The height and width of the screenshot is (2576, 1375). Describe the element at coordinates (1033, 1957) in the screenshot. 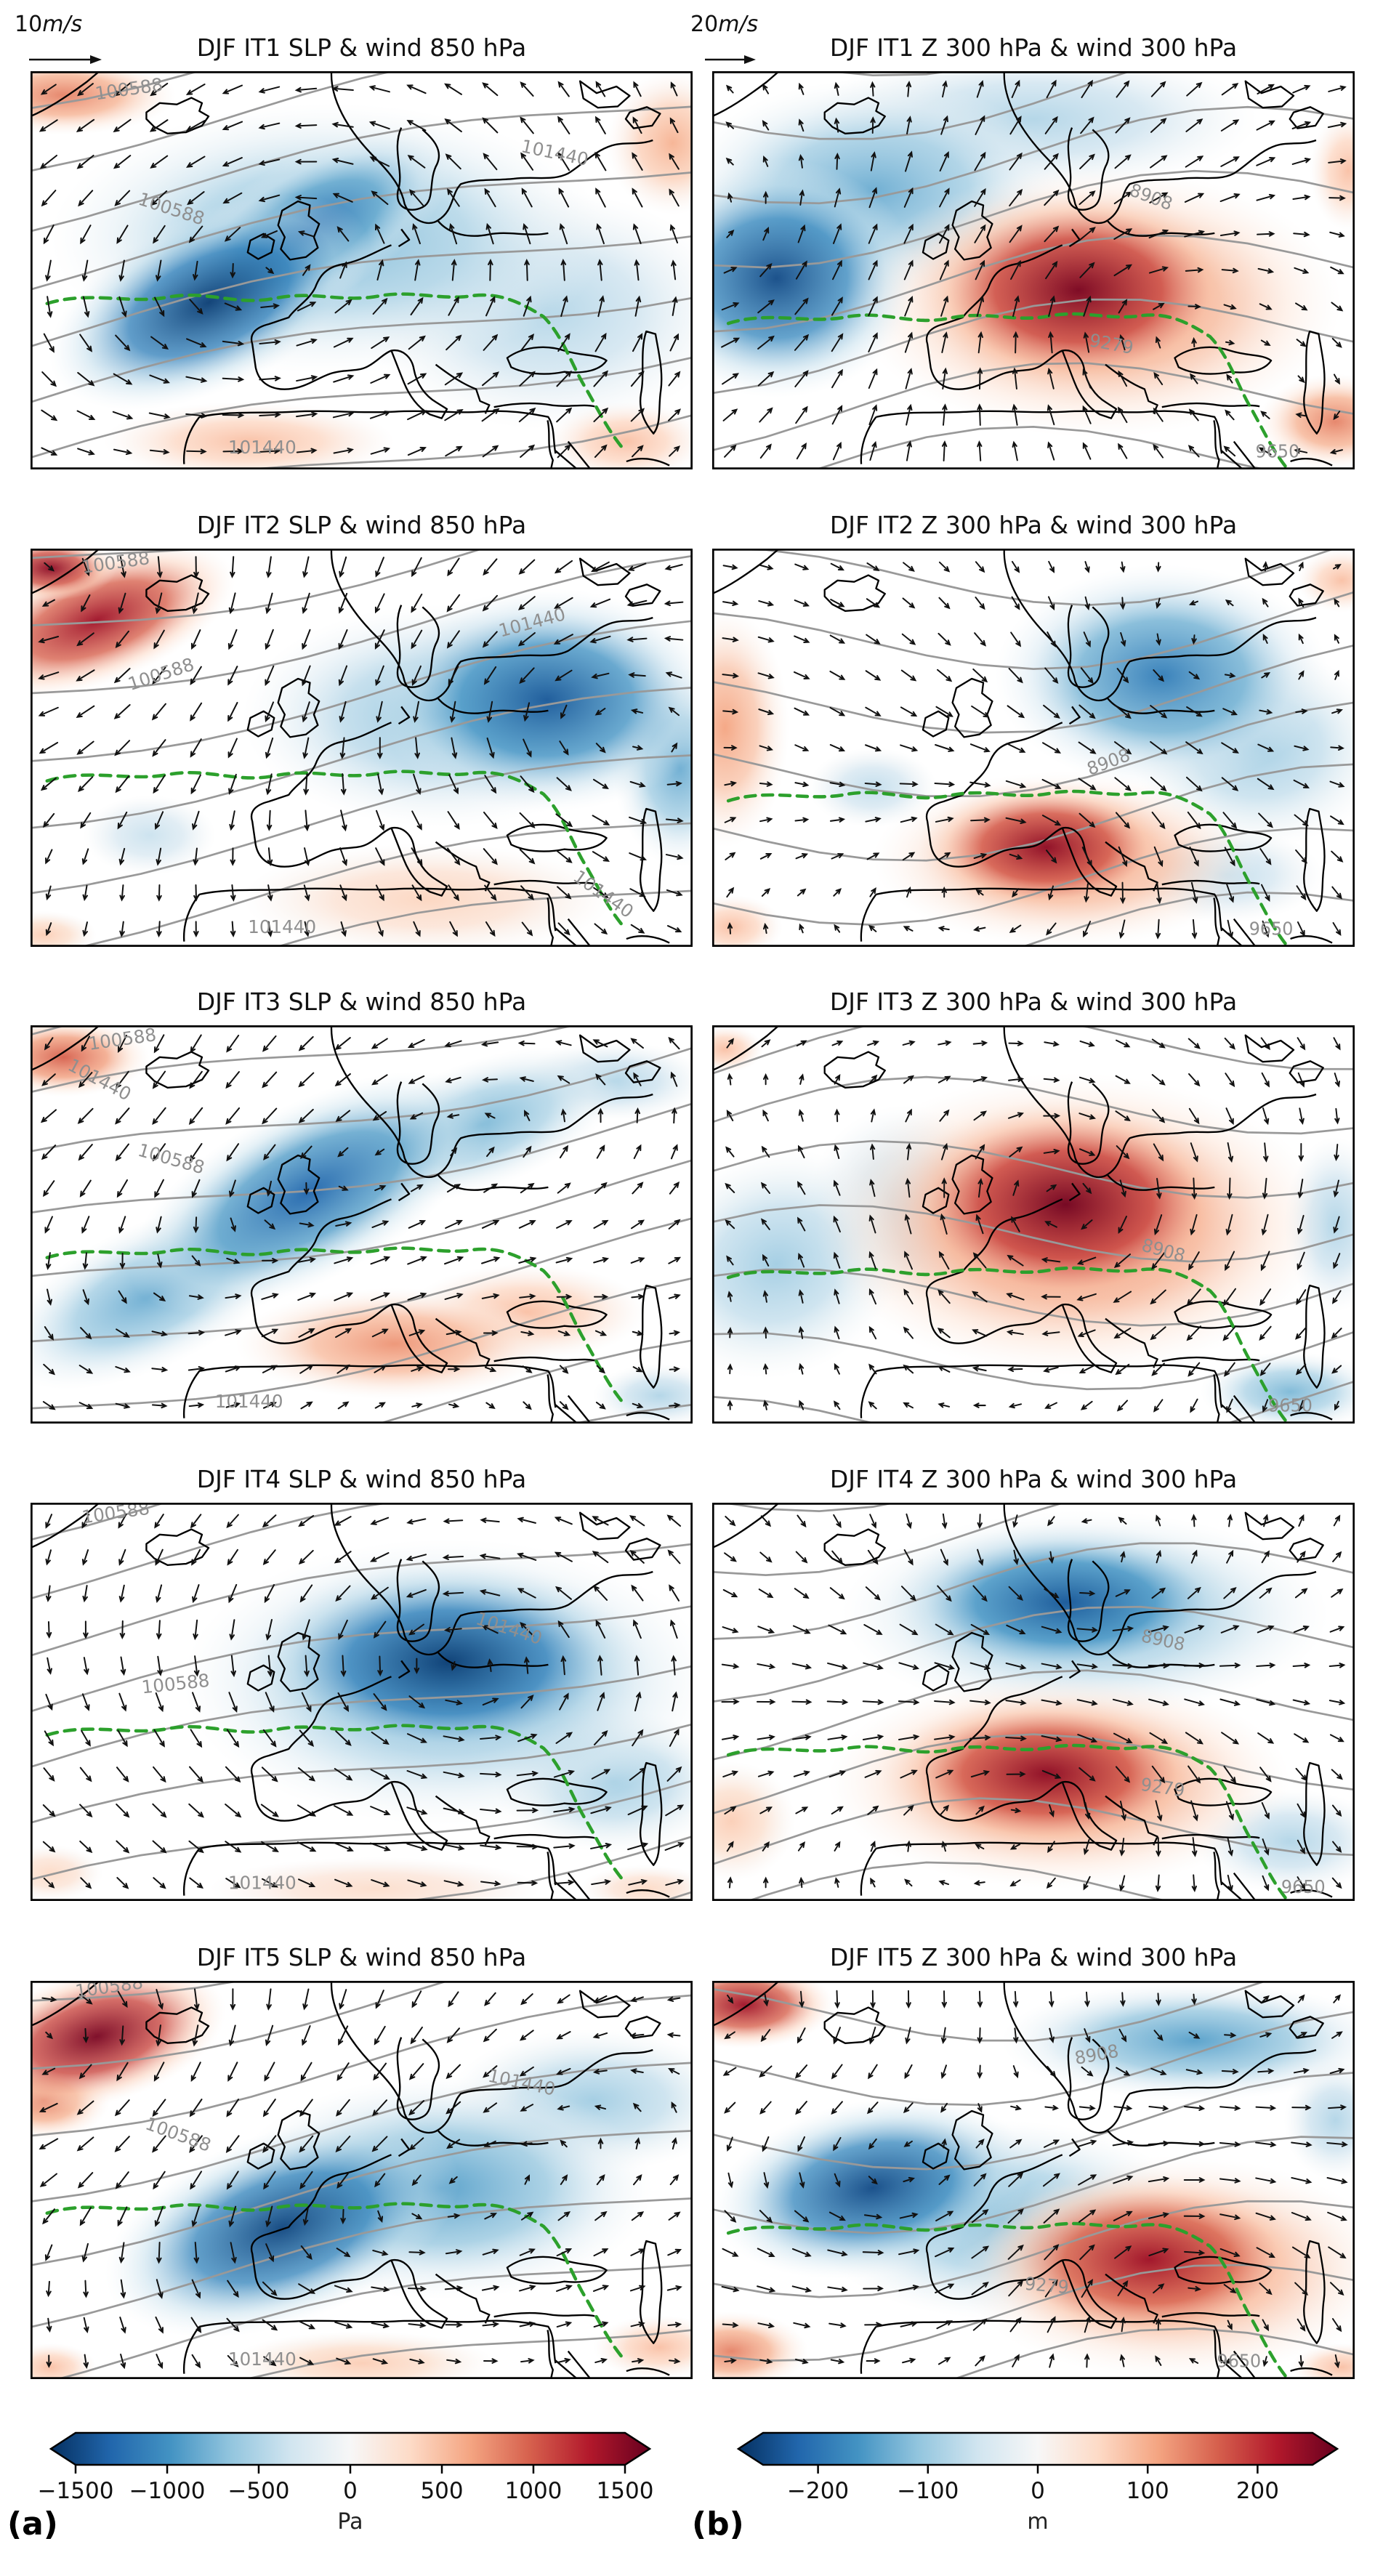

I see `panel-title-b5: DJF IT5 Z 300 hPa & wind 300 hPa` at that location.